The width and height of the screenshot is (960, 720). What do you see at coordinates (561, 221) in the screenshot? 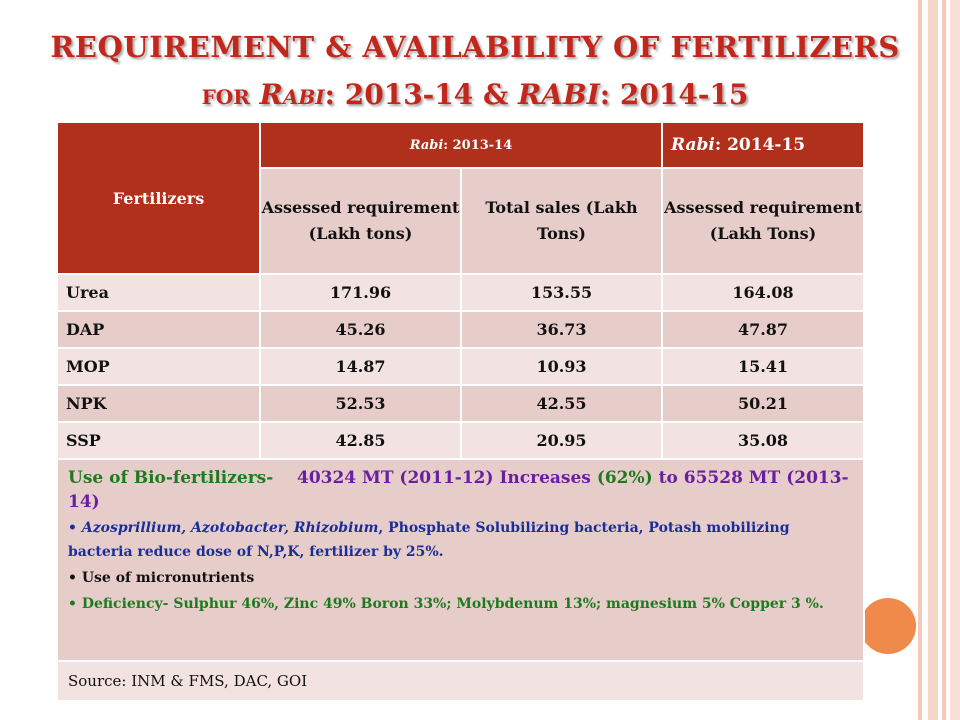
I see `subheader-total-sales: Total sales (Lakh Tons)` at bounding box center [561, 221].